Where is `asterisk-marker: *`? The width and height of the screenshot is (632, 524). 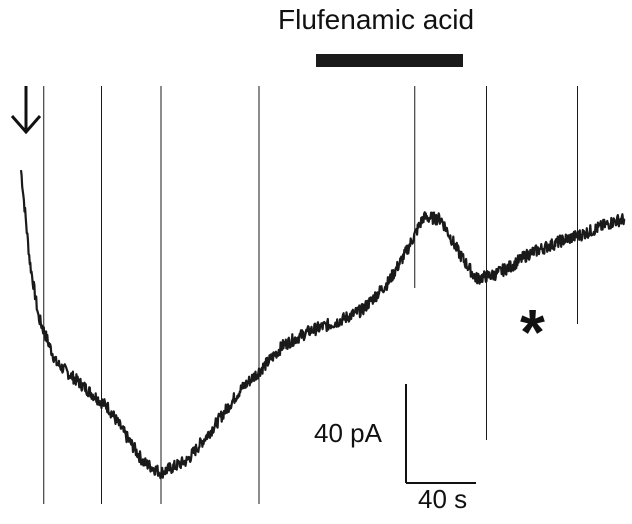
asterisk-marker: * is located at coordinates (532, 332).